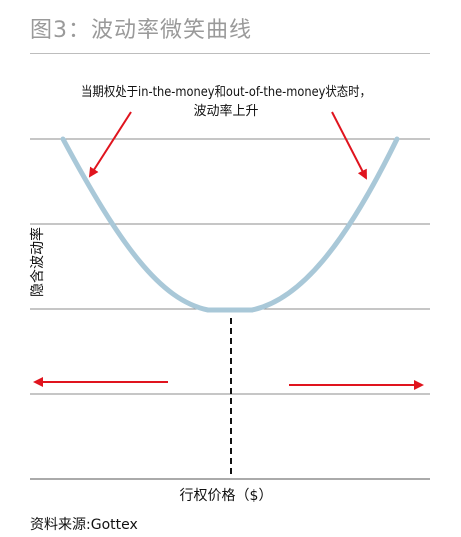 The image size is (461, 537). I want to click on y-axis-label: 隐含波动率, so click(37, 262).